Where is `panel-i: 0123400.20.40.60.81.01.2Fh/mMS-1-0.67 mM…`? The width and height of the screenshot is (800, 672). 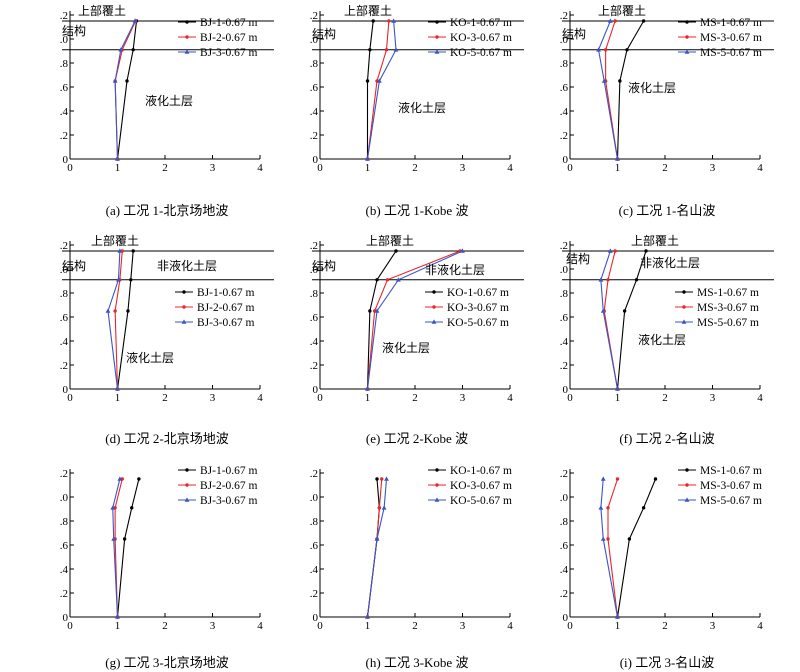
panel-i: 0123400.20.40.60.81.01.2Fh/mMS-1-0.67 mM… is located at coordinates (661, 547).